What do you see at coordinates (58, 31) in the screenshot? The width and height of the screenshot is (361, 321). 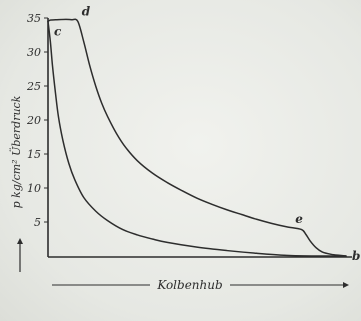 I see `point-label-c: c` at bounding box center [58, 31].